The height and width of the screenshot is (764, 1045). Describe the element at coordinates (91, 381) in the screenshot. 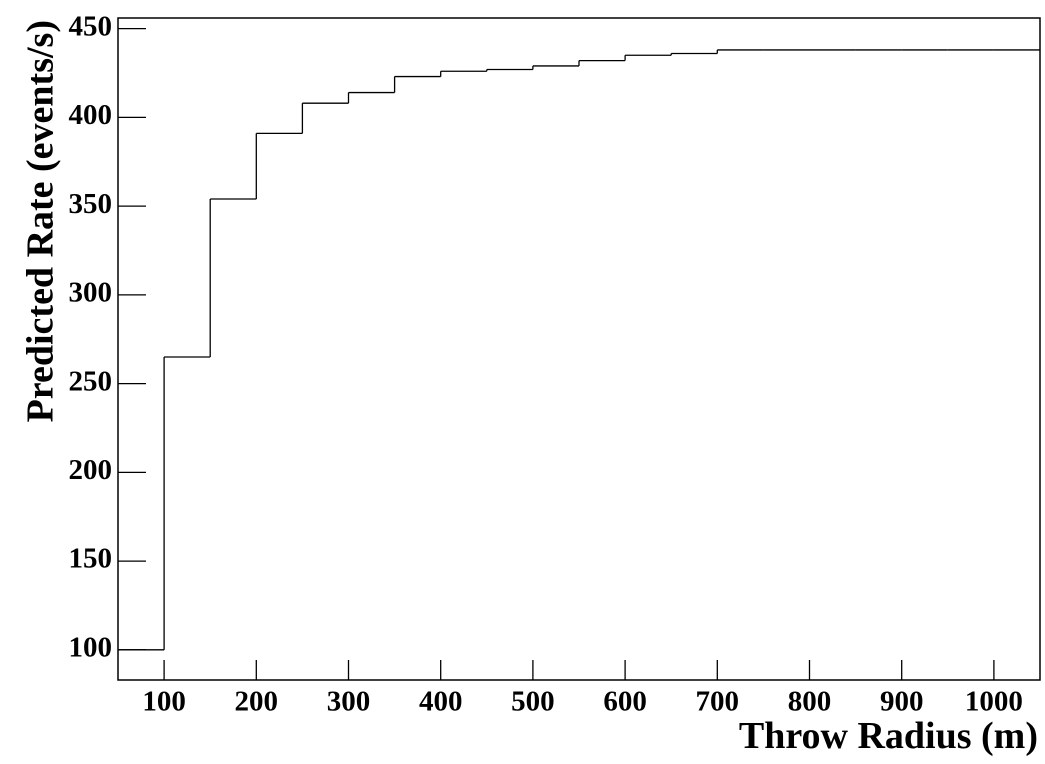

I see `y-tick-label: 250` at that location.